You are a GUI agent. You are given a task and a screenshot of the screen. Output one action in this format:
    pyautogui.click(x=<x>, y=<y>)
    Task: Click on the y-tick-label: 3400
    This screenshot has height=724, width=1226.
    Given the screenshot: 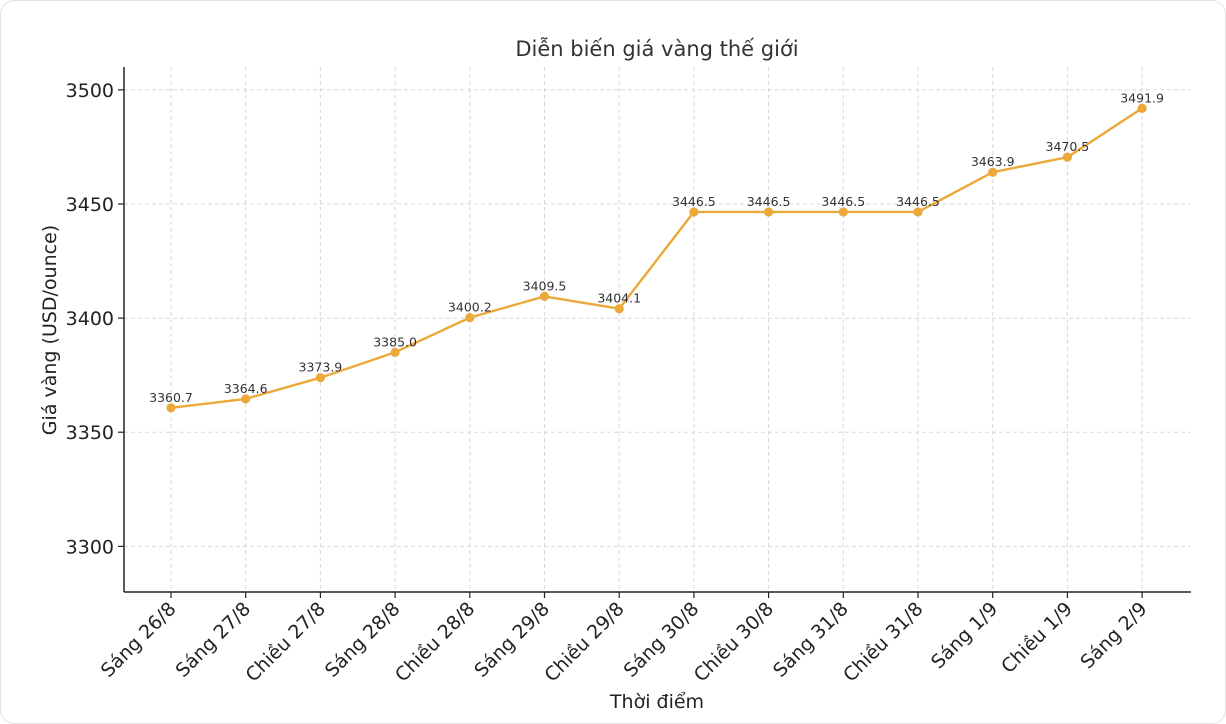 What is the action you would take?
    pyautogui.click(x=90, y=319)
    